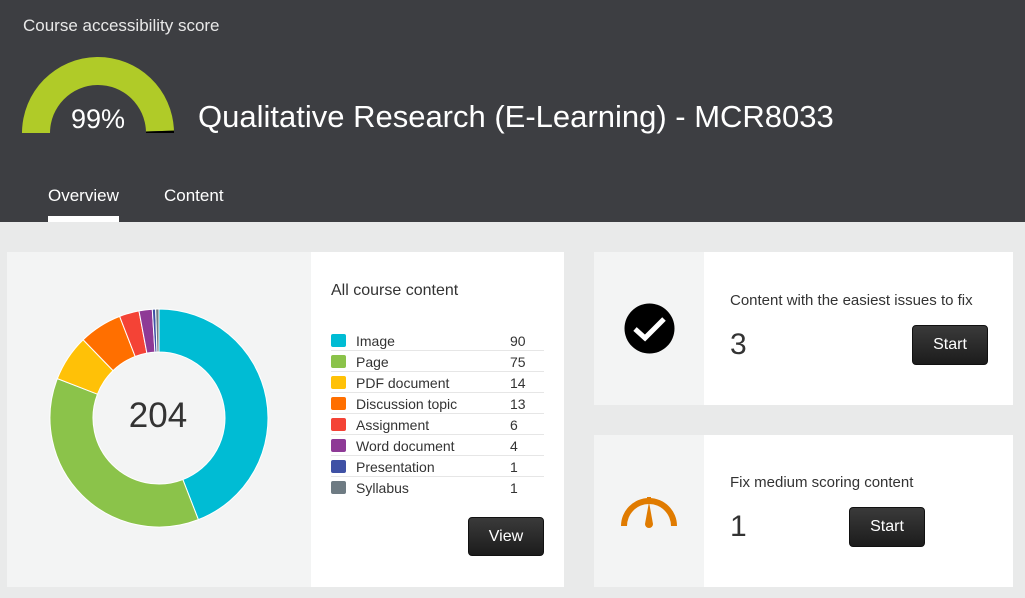 The image size is (1025, 598). What do you see at coordinates (803, 511) in the screenshot?
I see `medium-content-card` at bounding box center [803, 511].